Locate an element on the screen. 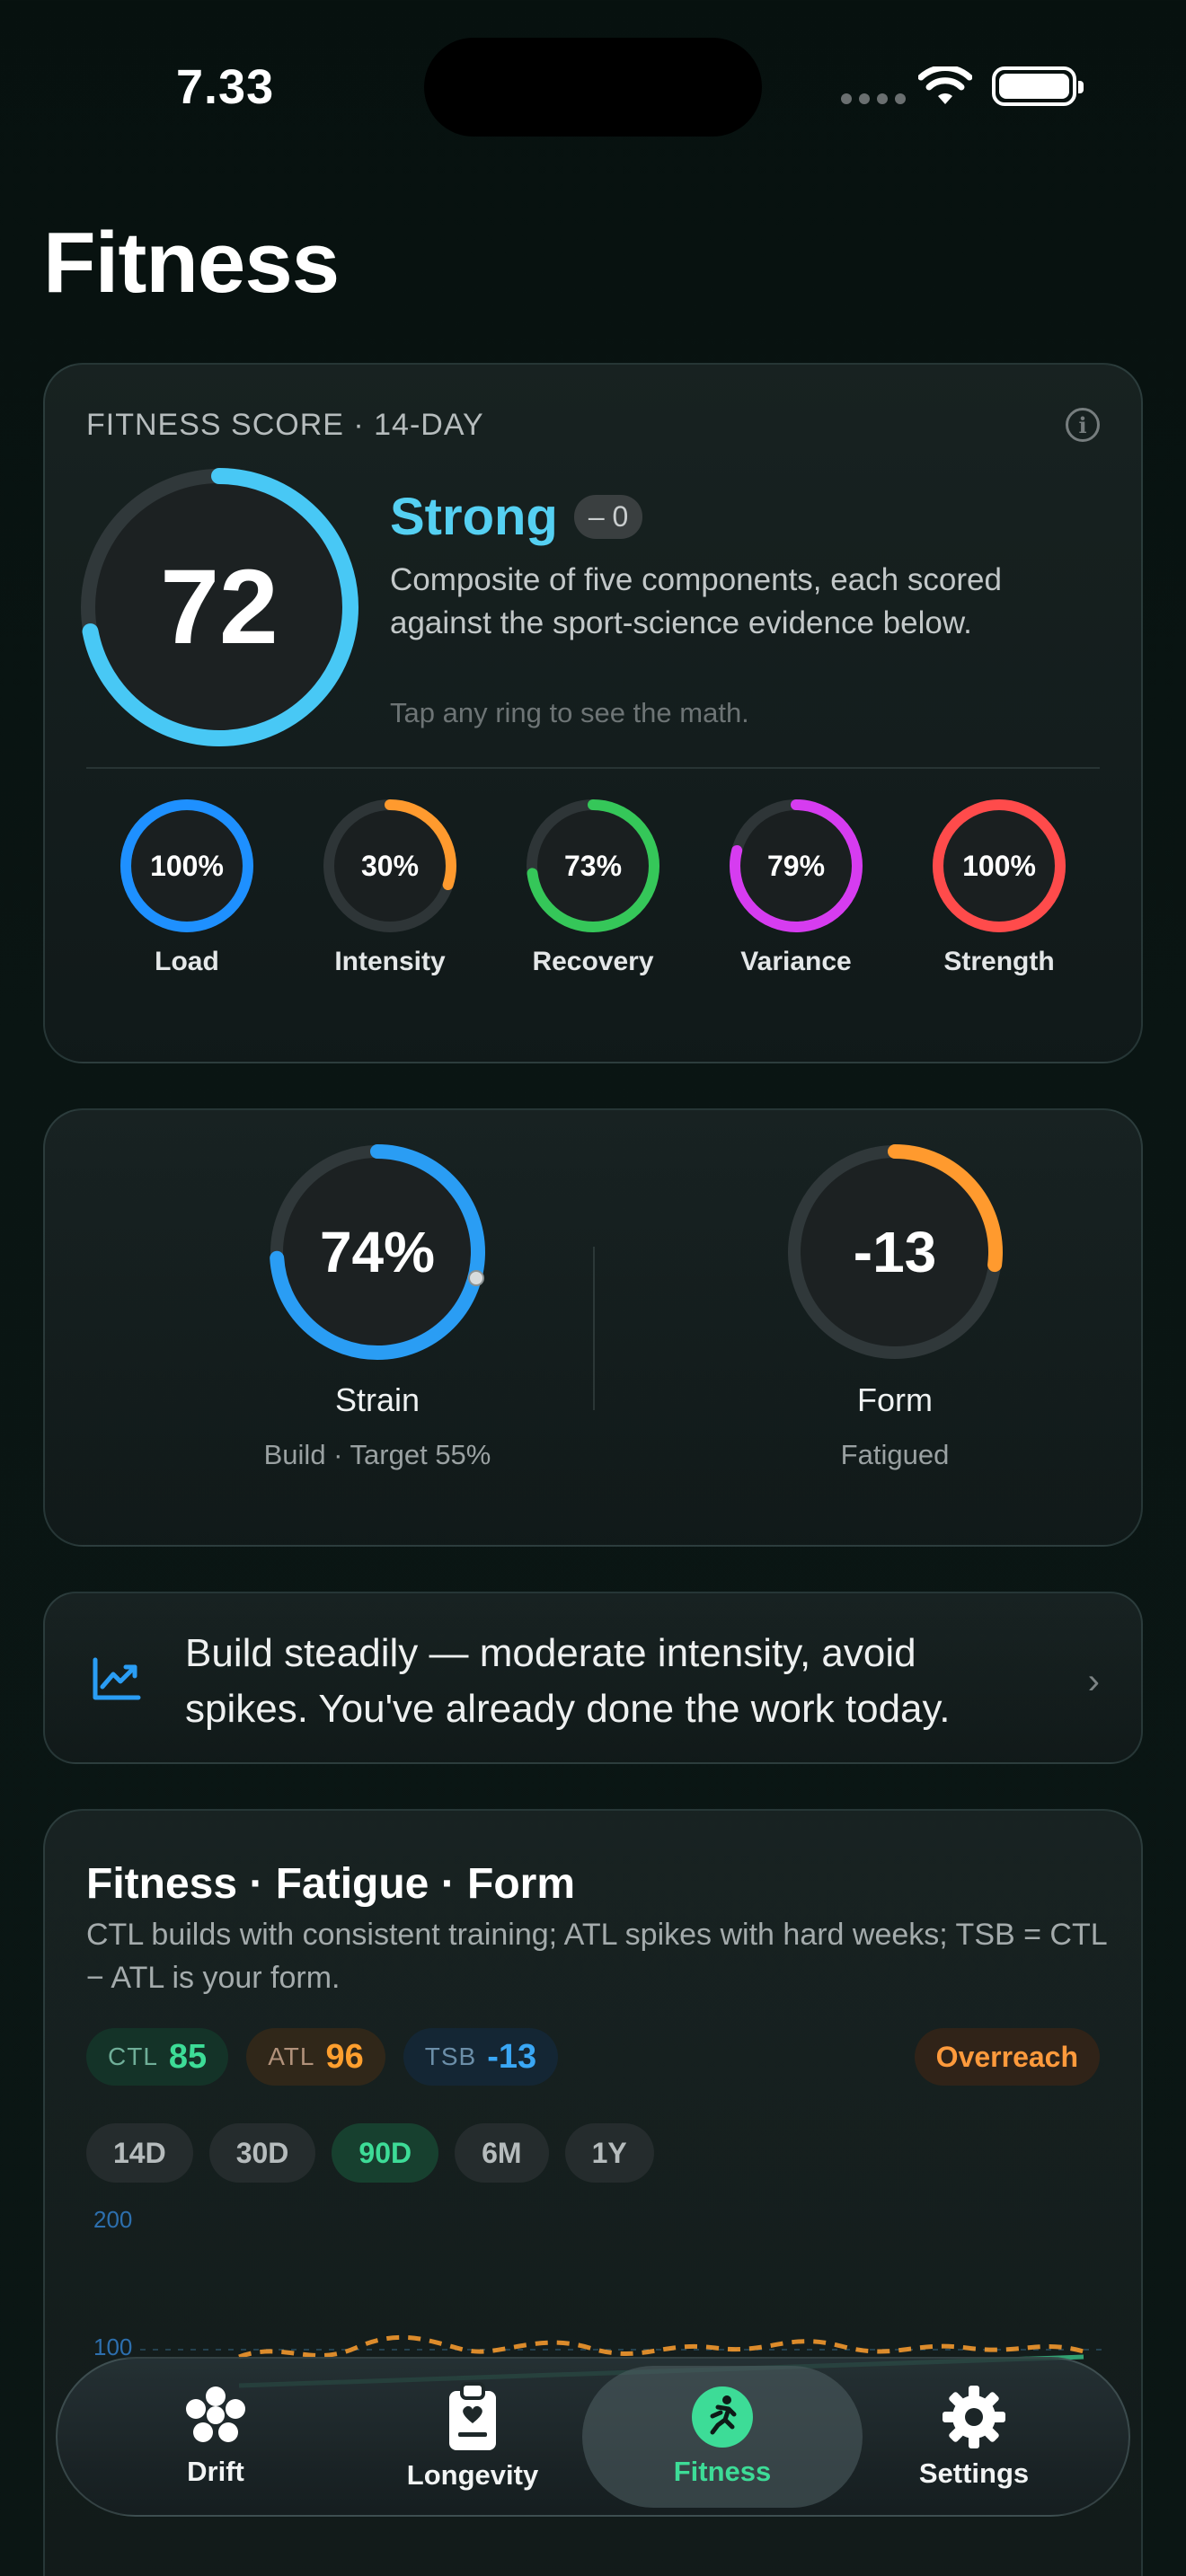 The width and height of the screenshot is (1186, 2576). ctl-label: CTL is located at coordinates (133, 2056).